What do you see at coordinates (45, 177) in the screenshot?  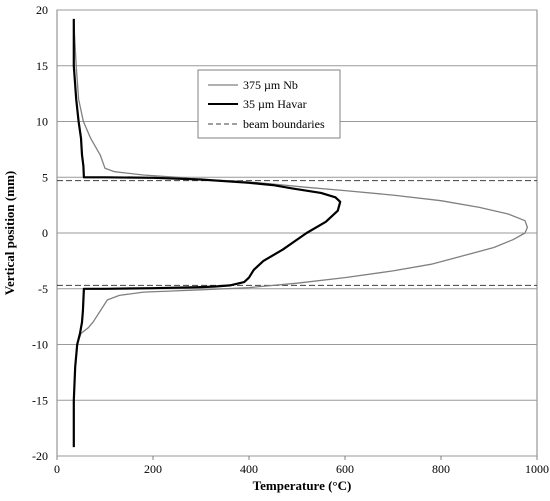 I see `y-tick-label: 5` at bounding box center [45, 177].